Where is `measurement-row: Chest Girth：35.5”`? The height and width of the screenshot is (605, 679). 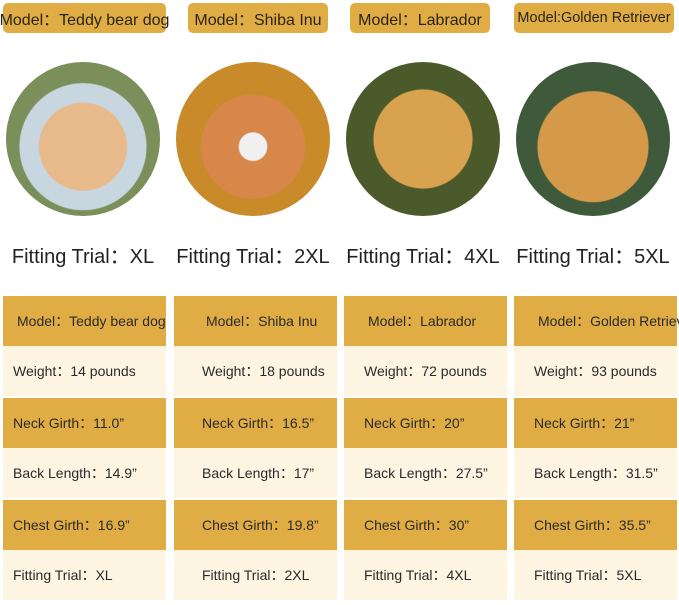
measurement-row: Chest Girth：35.5” is located at coordinates (595, 525).